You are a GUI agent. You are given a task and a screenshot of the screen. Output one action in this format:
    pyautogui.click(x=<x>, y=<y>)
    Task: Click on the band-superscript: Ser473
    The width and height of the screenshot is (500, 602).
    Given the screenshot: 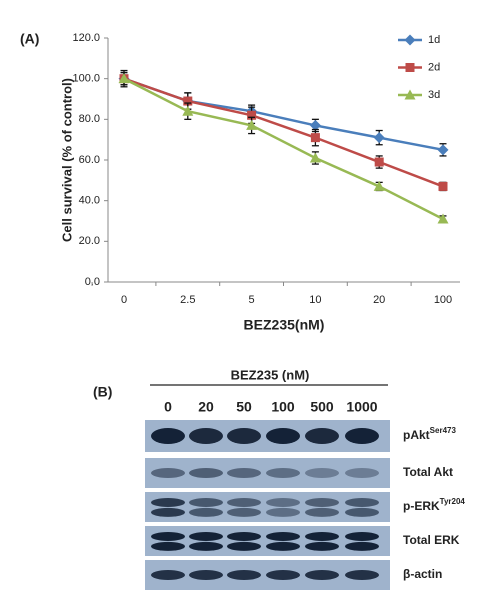 What is the action you would take?
    pyautogui.click(x=443, y=430)
    